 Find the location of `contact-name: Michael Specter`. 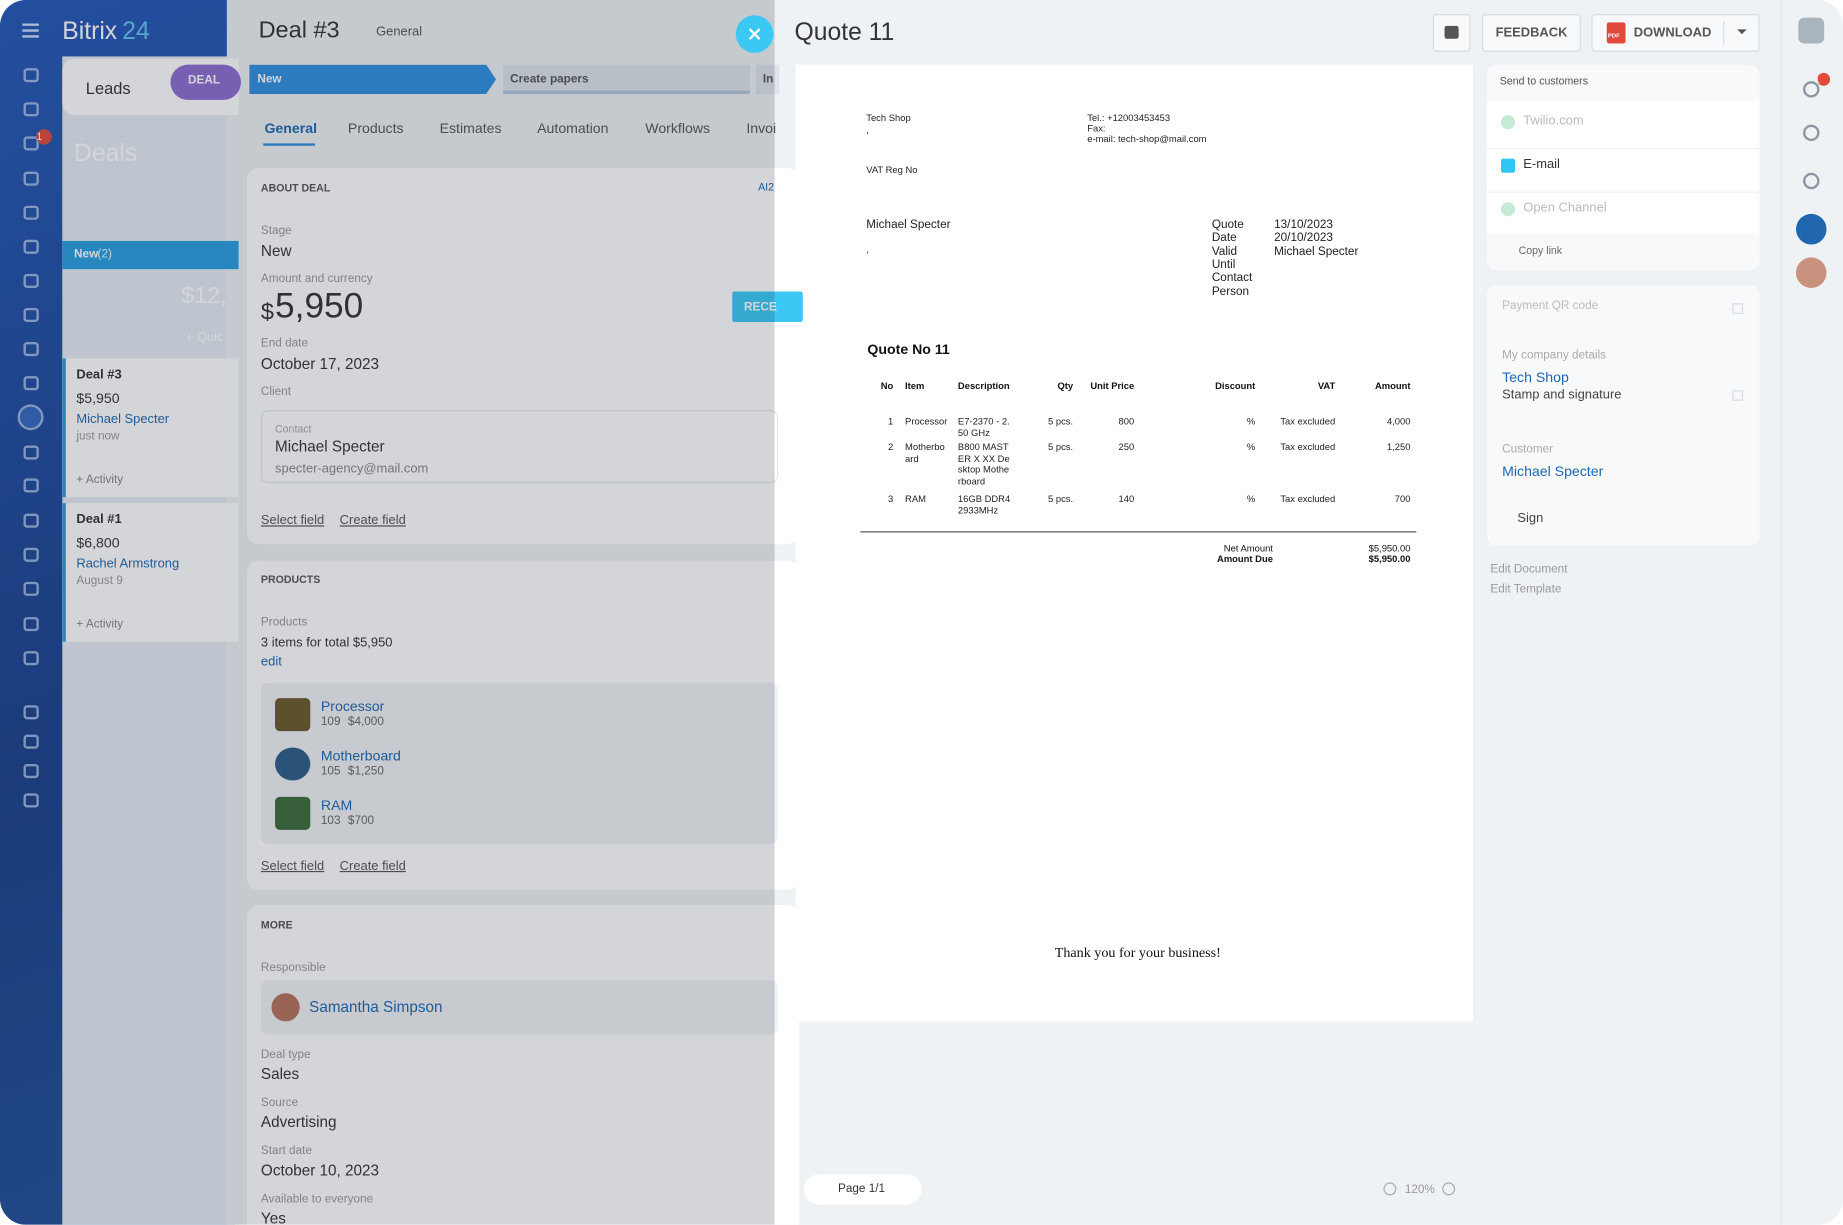

contact-name: Michael Specter is located at coordinates (330, 446).